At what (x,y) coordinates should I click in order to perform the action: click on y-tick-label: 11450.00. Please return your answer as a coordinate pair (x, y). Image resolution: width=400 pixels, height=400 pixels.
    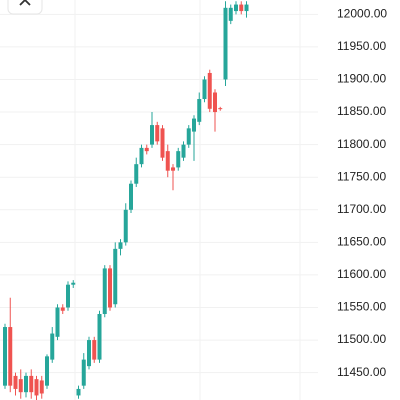
    Looking at the image, I should click on (361, 372).